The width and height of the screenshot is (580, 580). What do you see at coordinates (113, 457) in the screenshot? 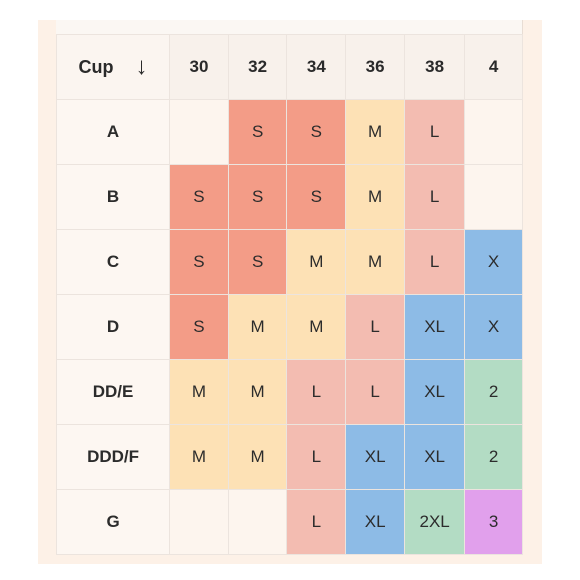
I see `cup-size-label: DDD/F` at bounding box center [113, 457].